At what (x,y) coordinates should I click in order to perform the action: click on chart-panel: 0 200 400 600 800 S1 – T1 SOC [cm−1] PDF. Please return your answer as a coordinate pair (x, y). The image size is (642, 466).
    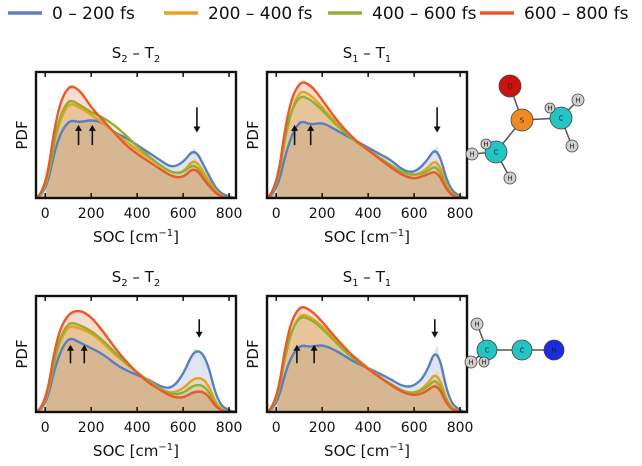
    Looking at the image, I should click on (358, 364).